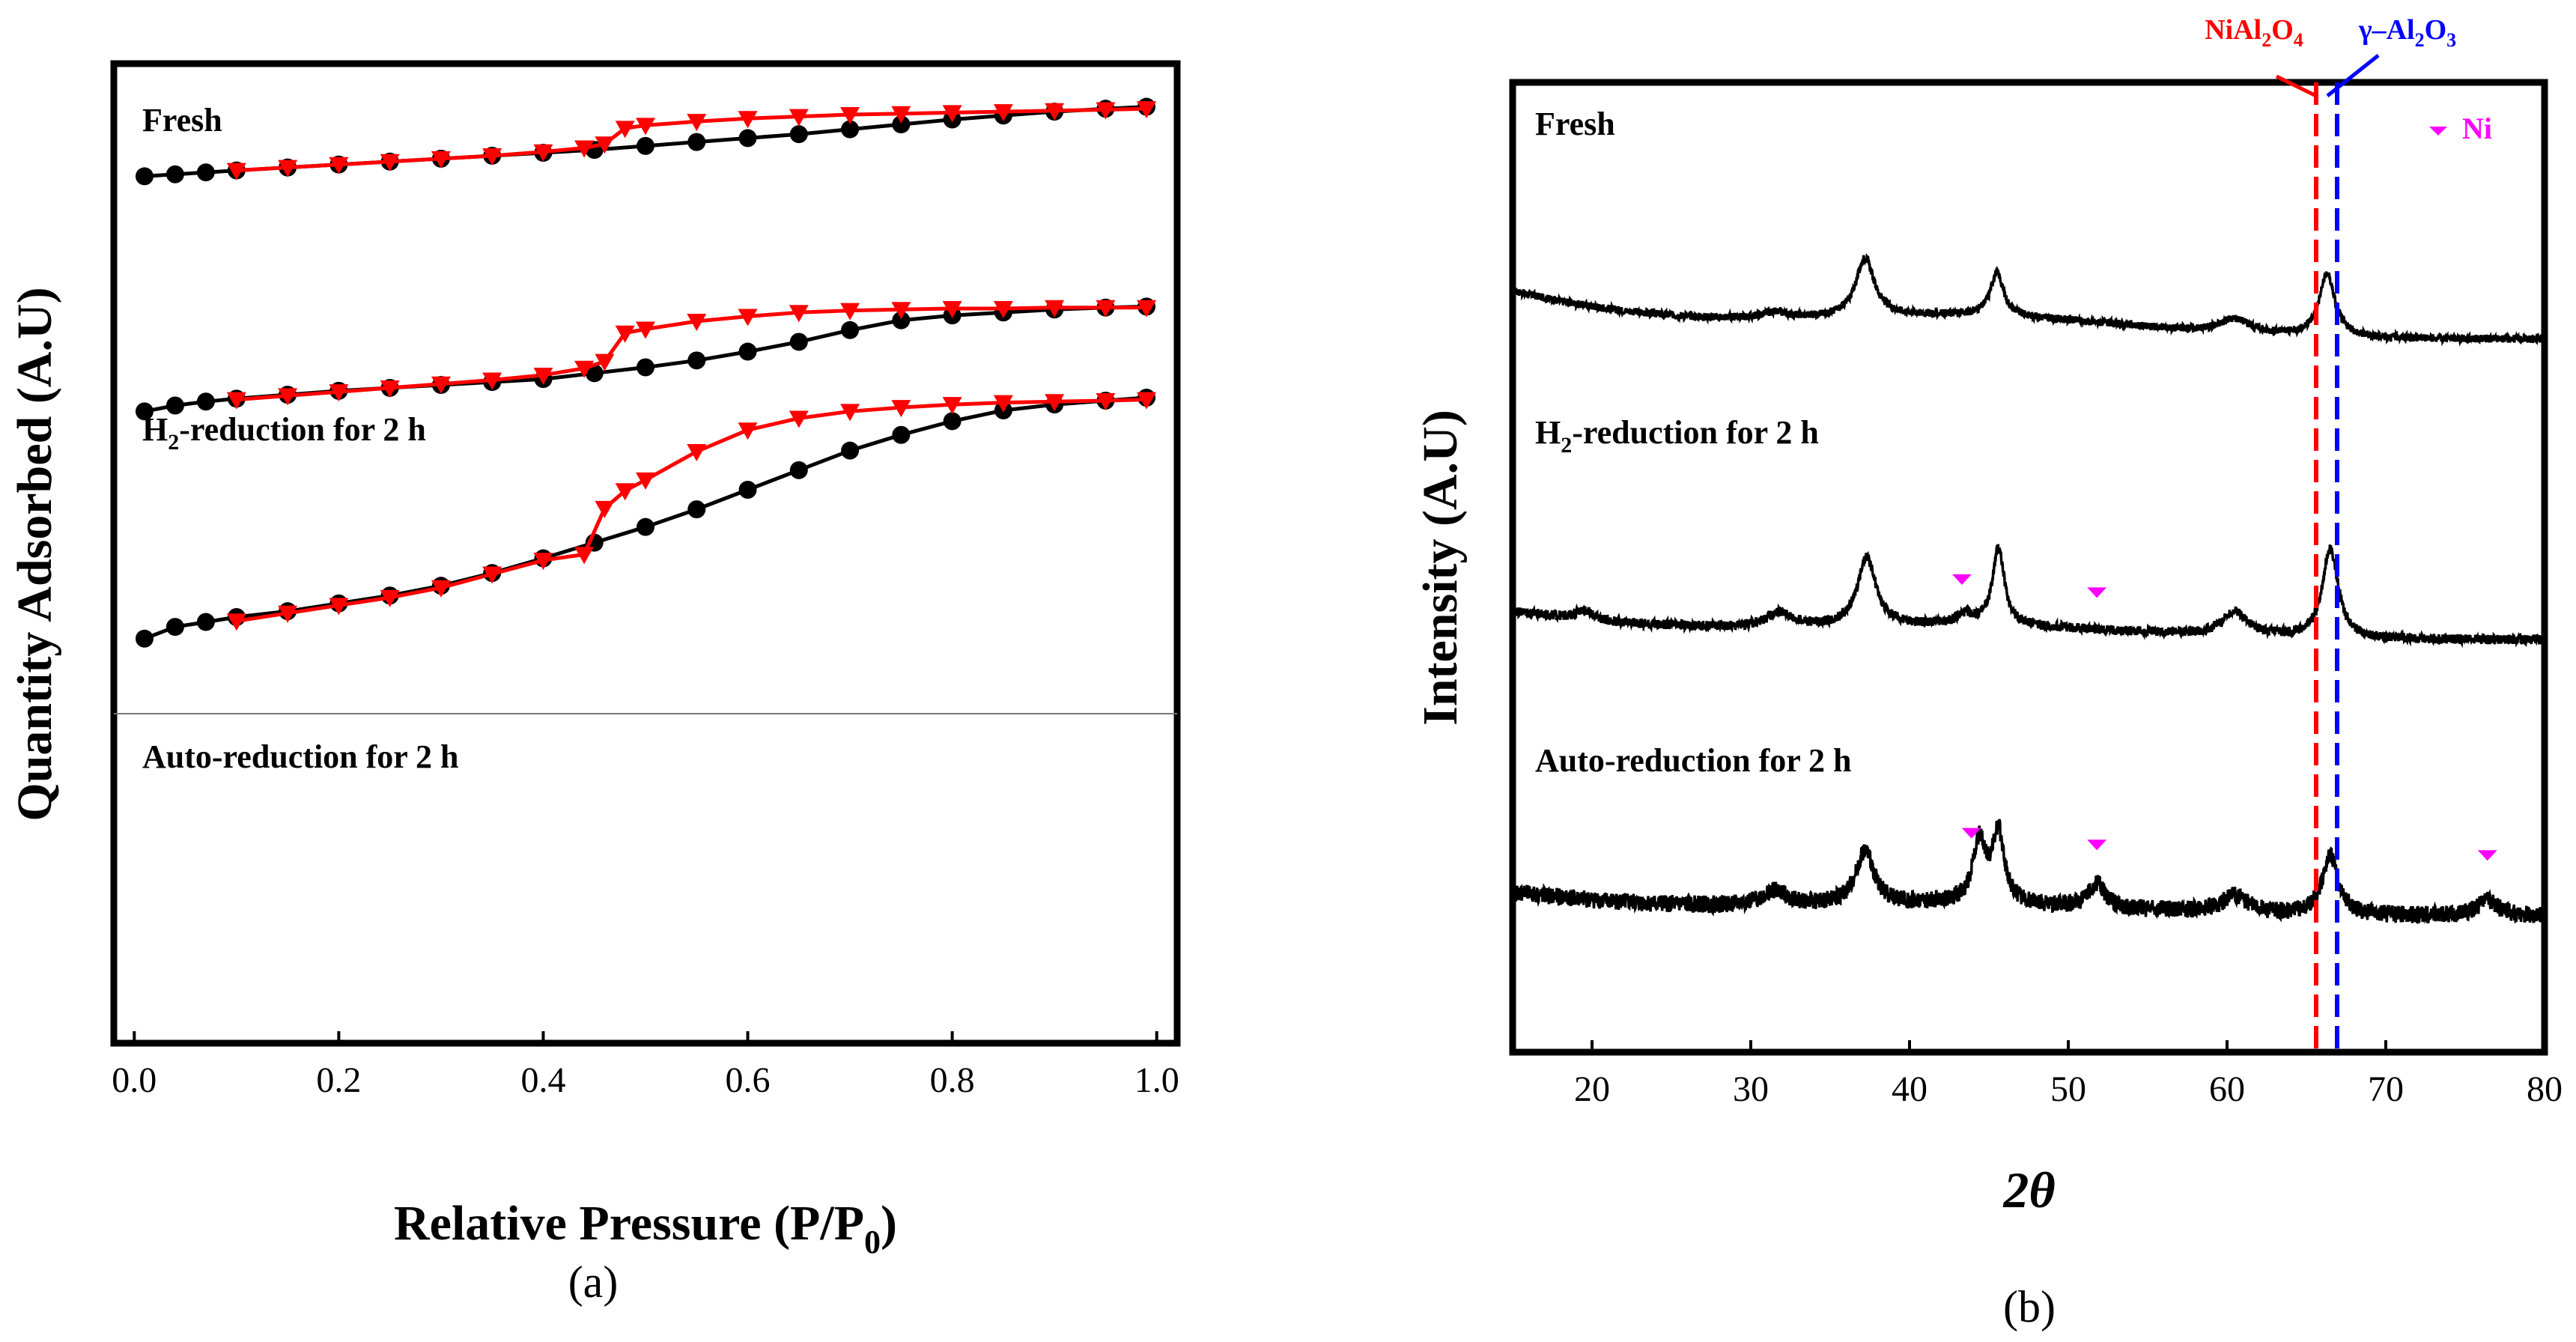  I want to click on panel-b-x-tick-label: 40, so click(1910, 1089).